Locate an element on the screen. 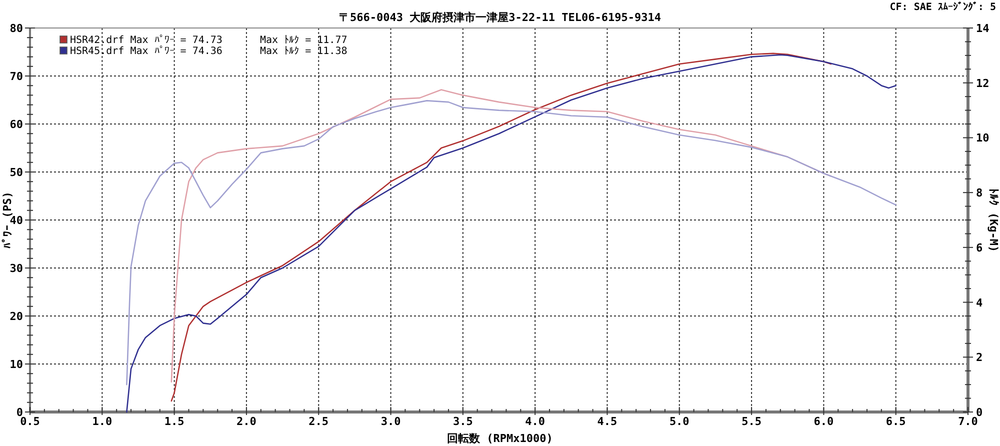 Image resolution: width=1000 pixels, height=446 pixels. x-axis-title: 回転数 (RPMx1000) is located at coordinates (500, 438).